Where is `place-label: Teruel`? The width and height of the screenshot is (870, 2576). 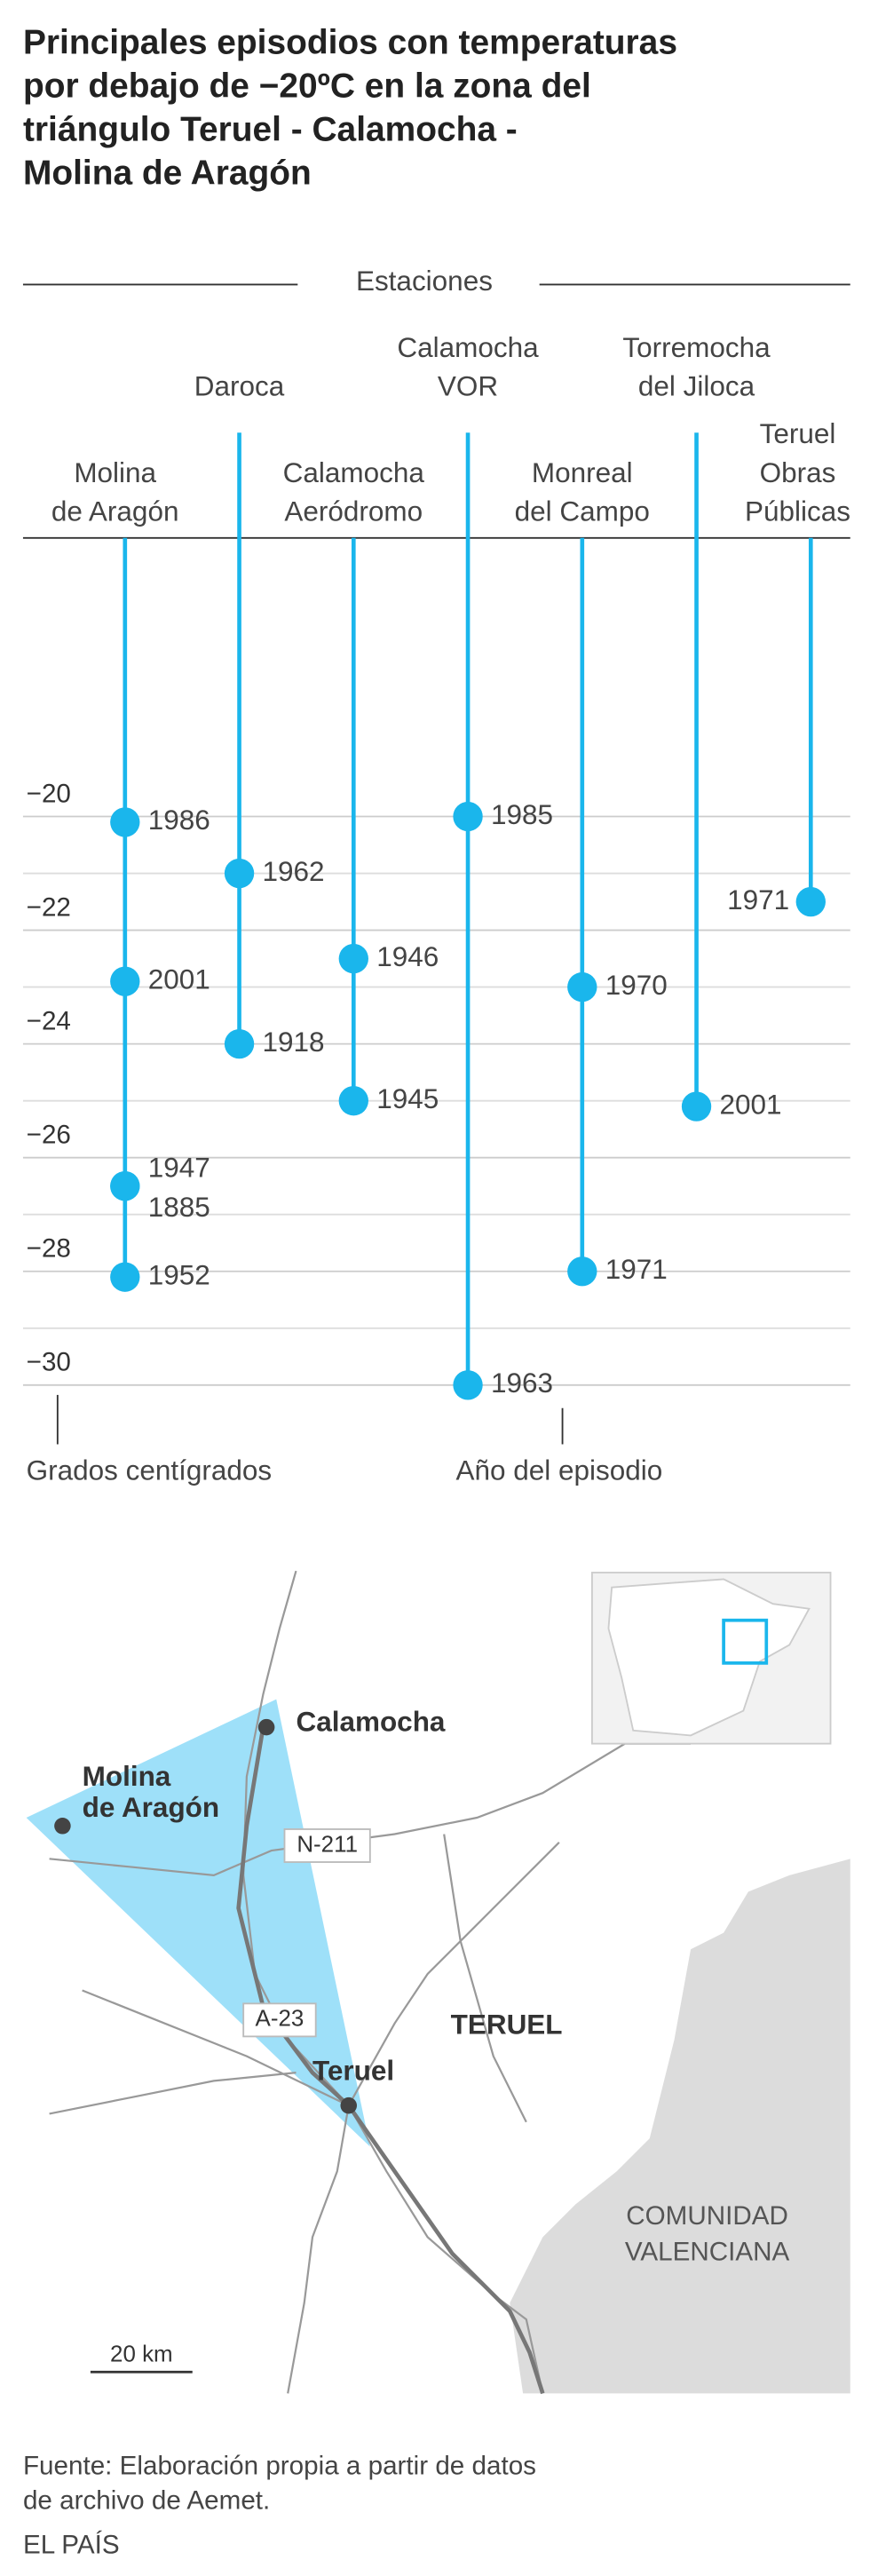
place-label: Teruel is located at coordinates (353, 2070).